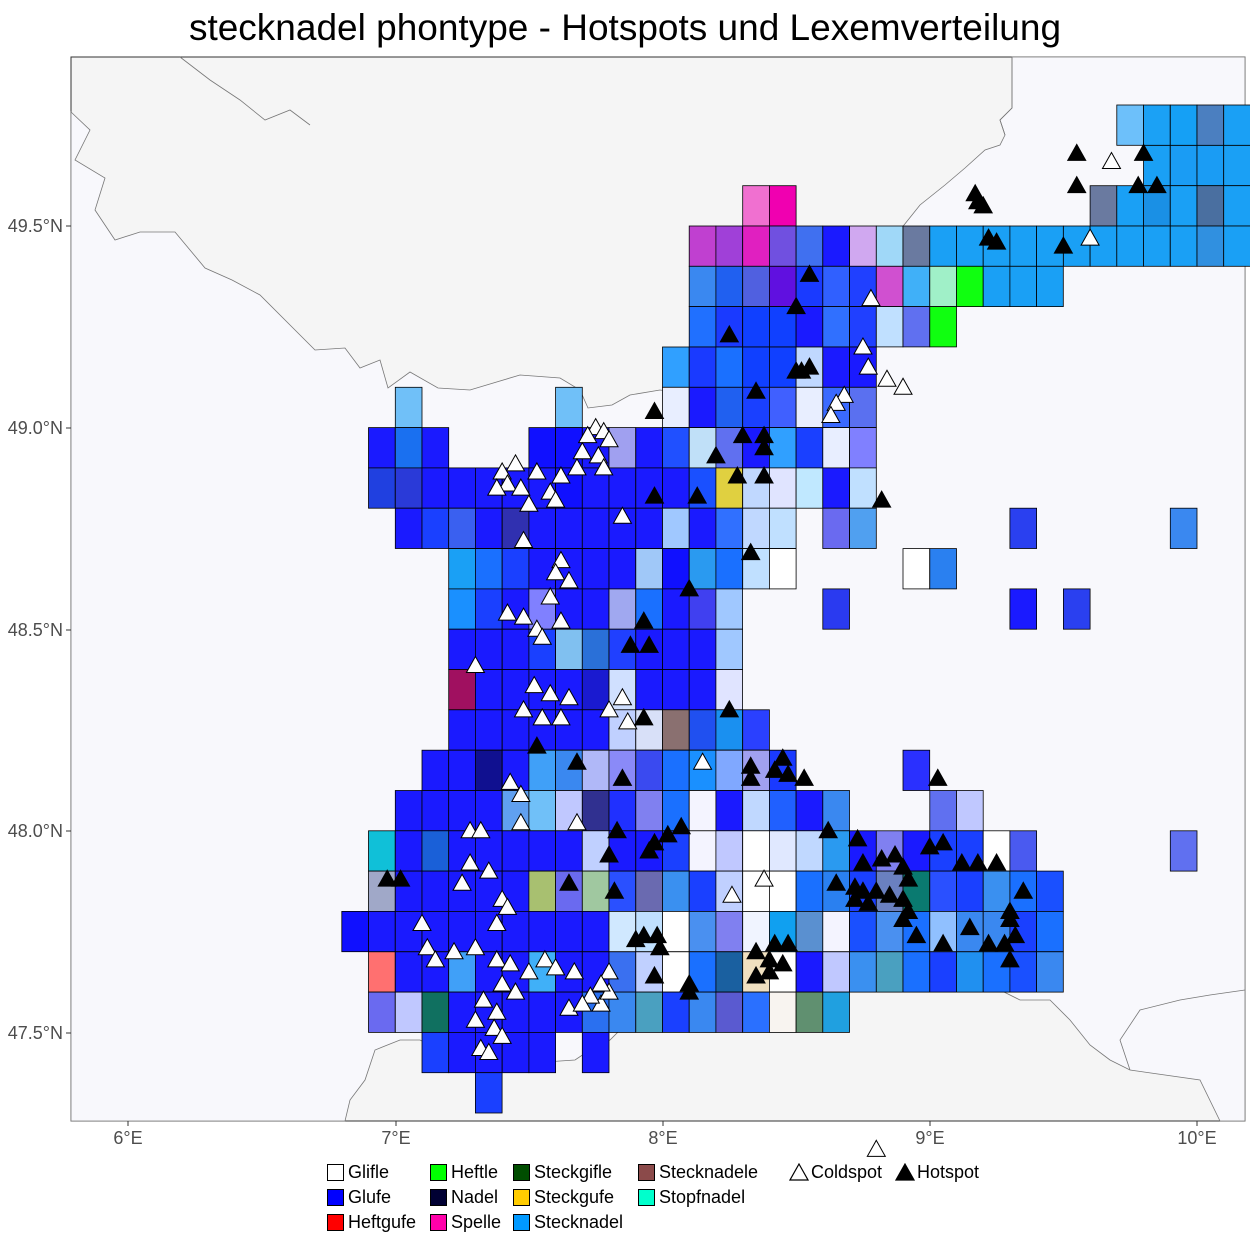 Image resolution: width=1250 pixels, height=1250 pixels. What do you see at coordinates (568, 1222) in the screenshot?
I see `legend-item-stecknadel: Stecknadel` at bounding box center [568, 1222].